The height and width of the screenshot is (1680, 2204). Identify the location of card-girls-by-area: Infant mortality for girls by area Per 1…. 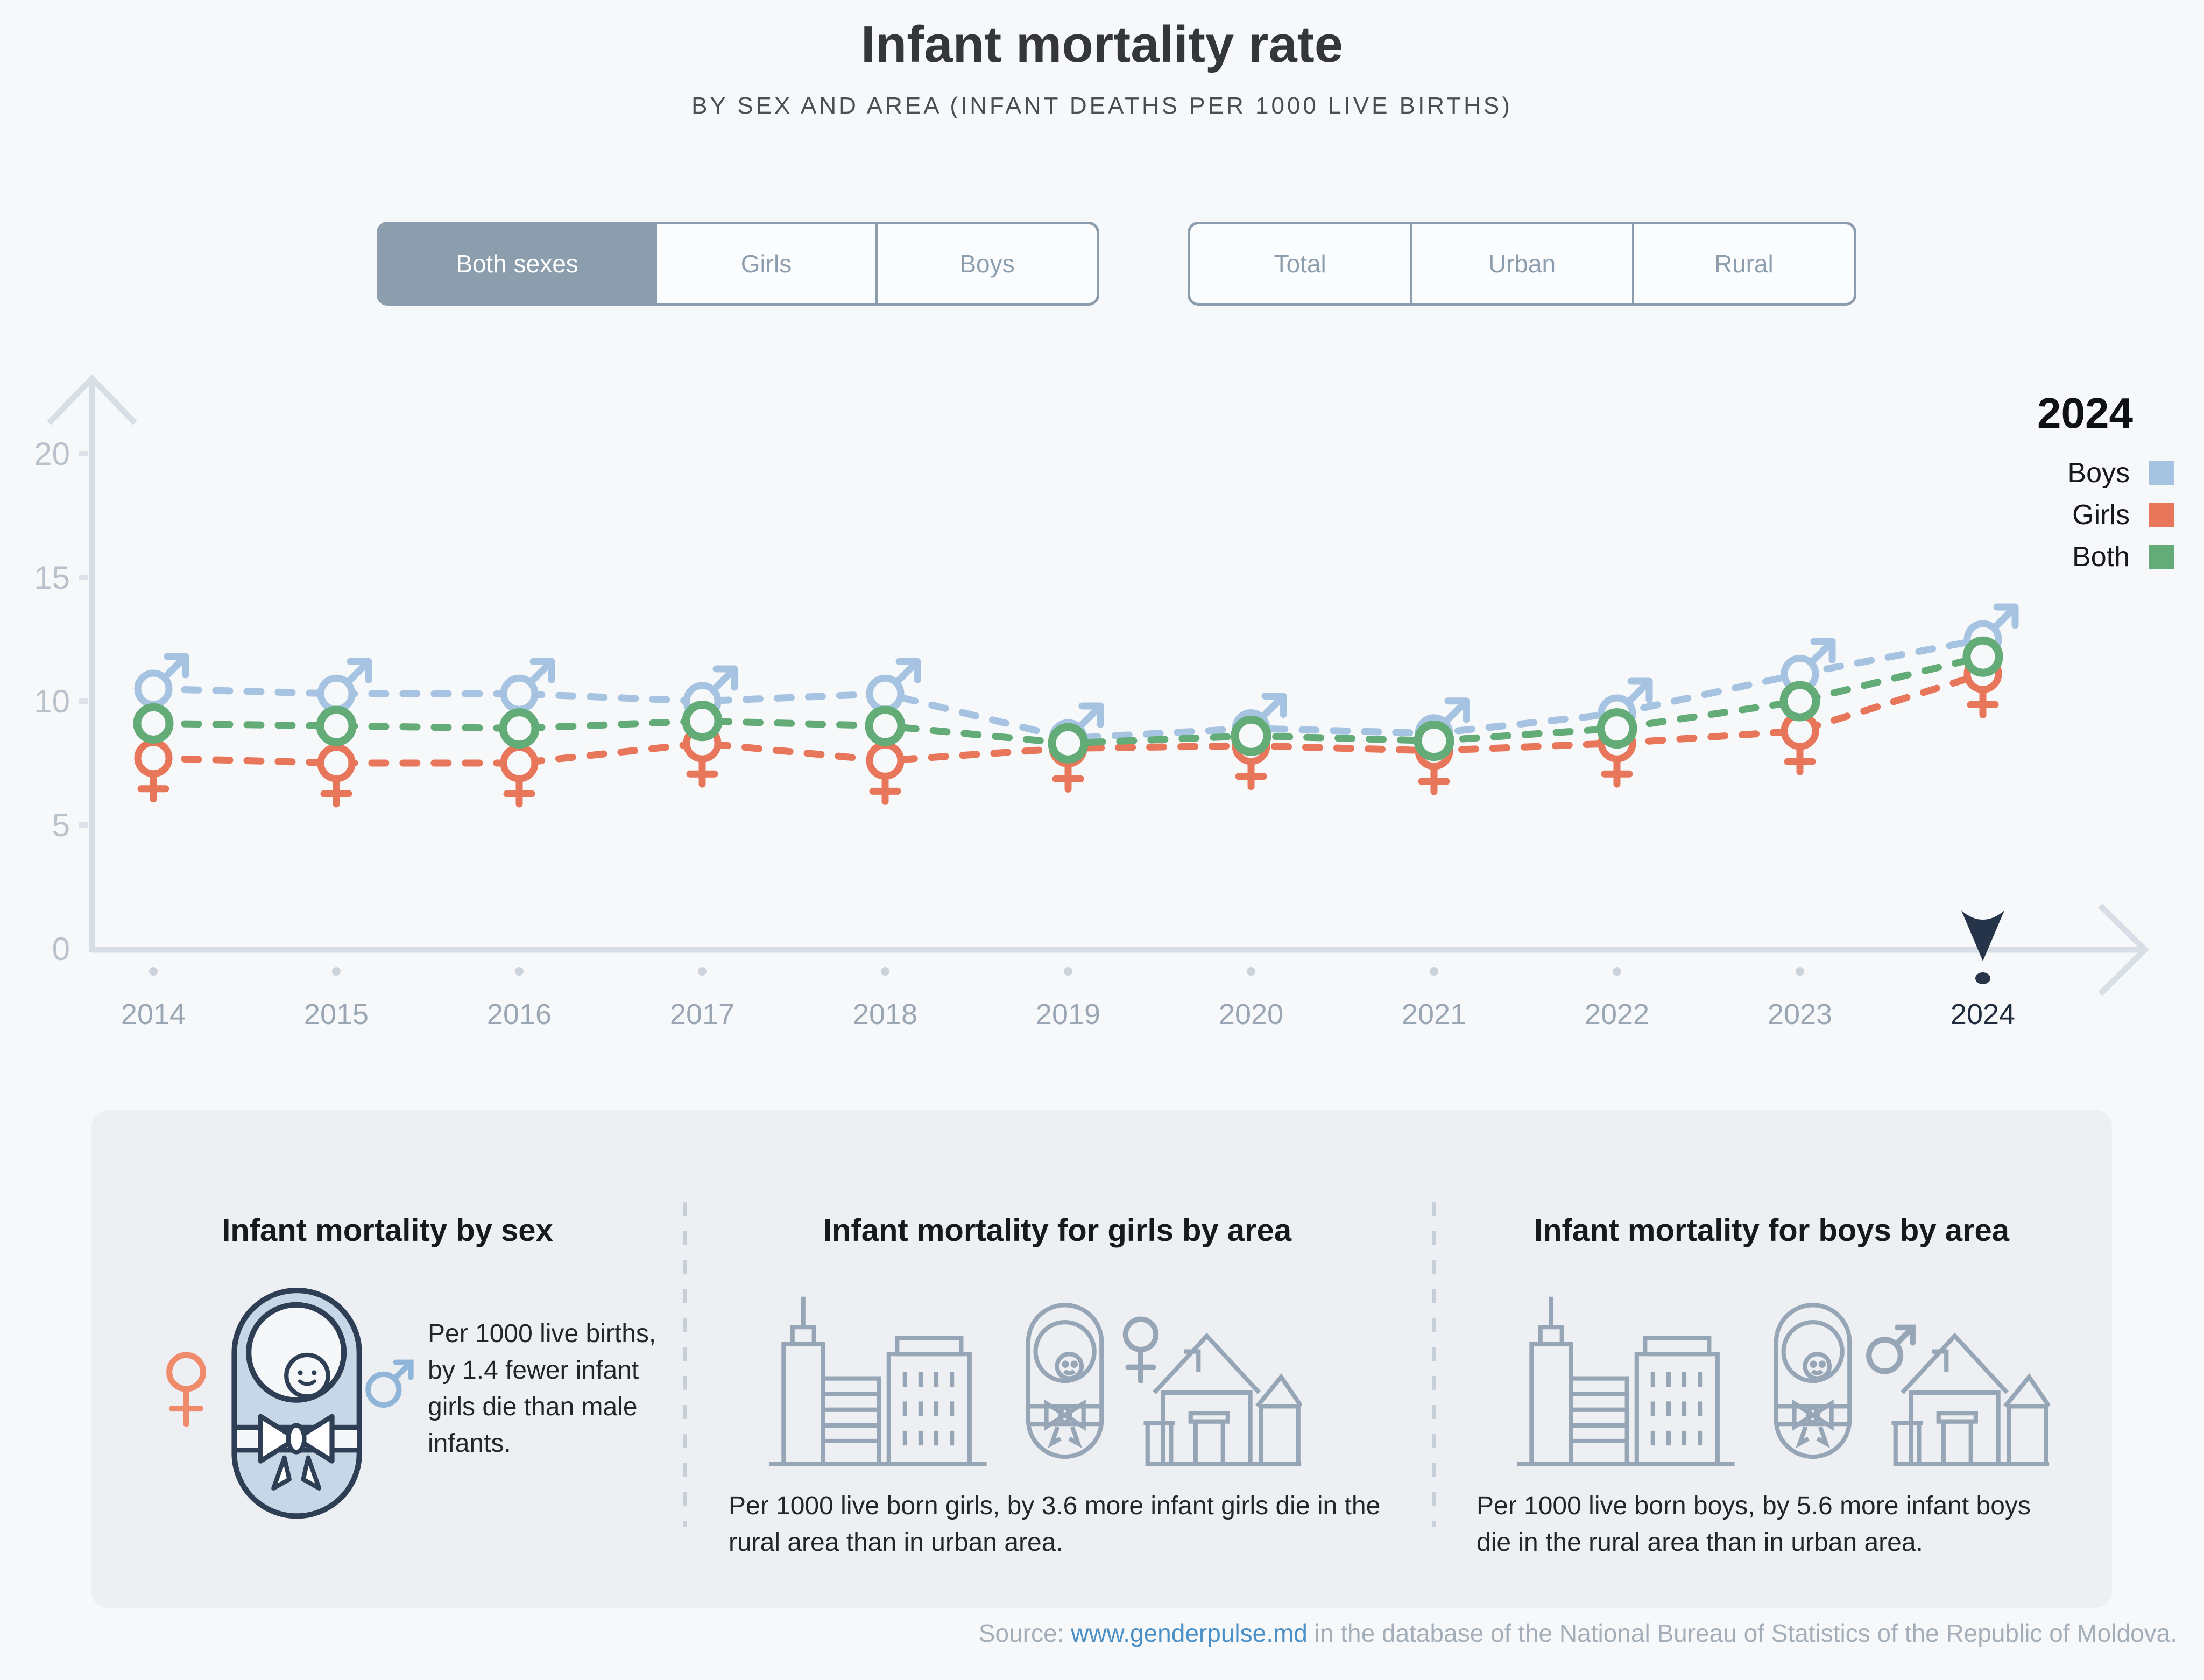
(1057, 1359).